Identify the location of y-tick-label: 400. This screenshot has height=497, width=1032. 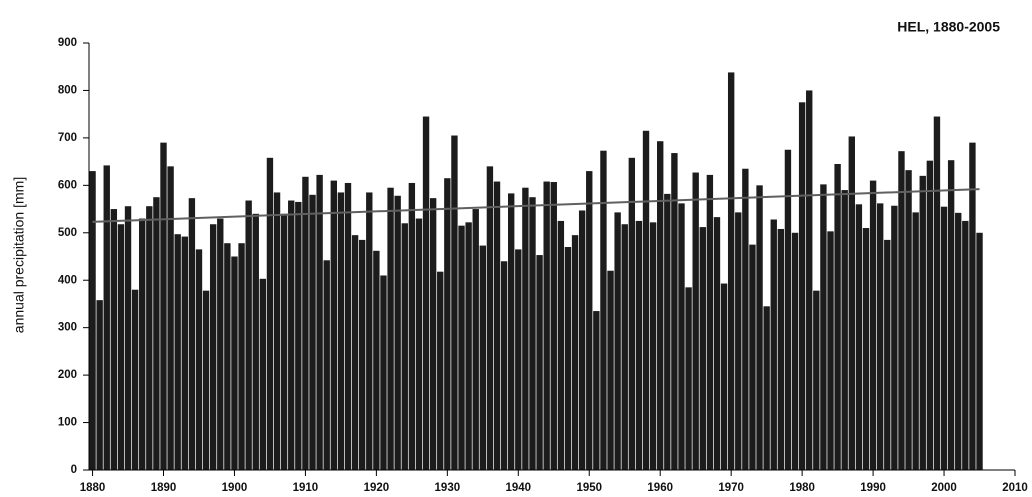
(67, 280).